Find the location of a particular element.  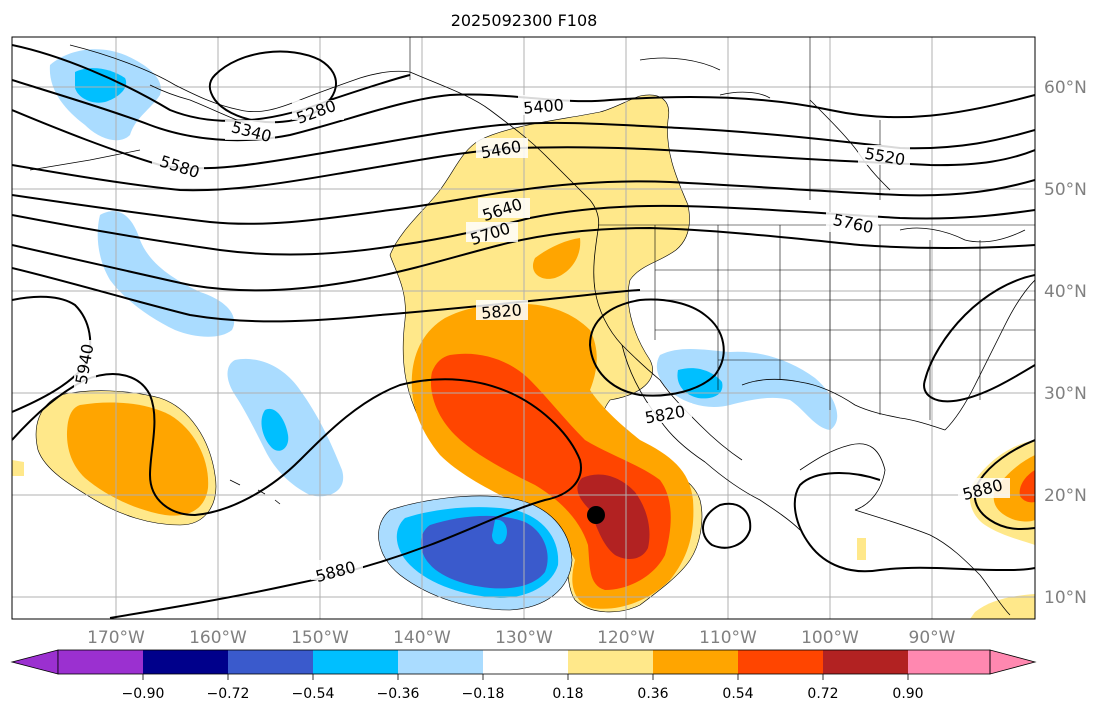

anomaly-positive-tiny-west is located at coordinates (18, 468).